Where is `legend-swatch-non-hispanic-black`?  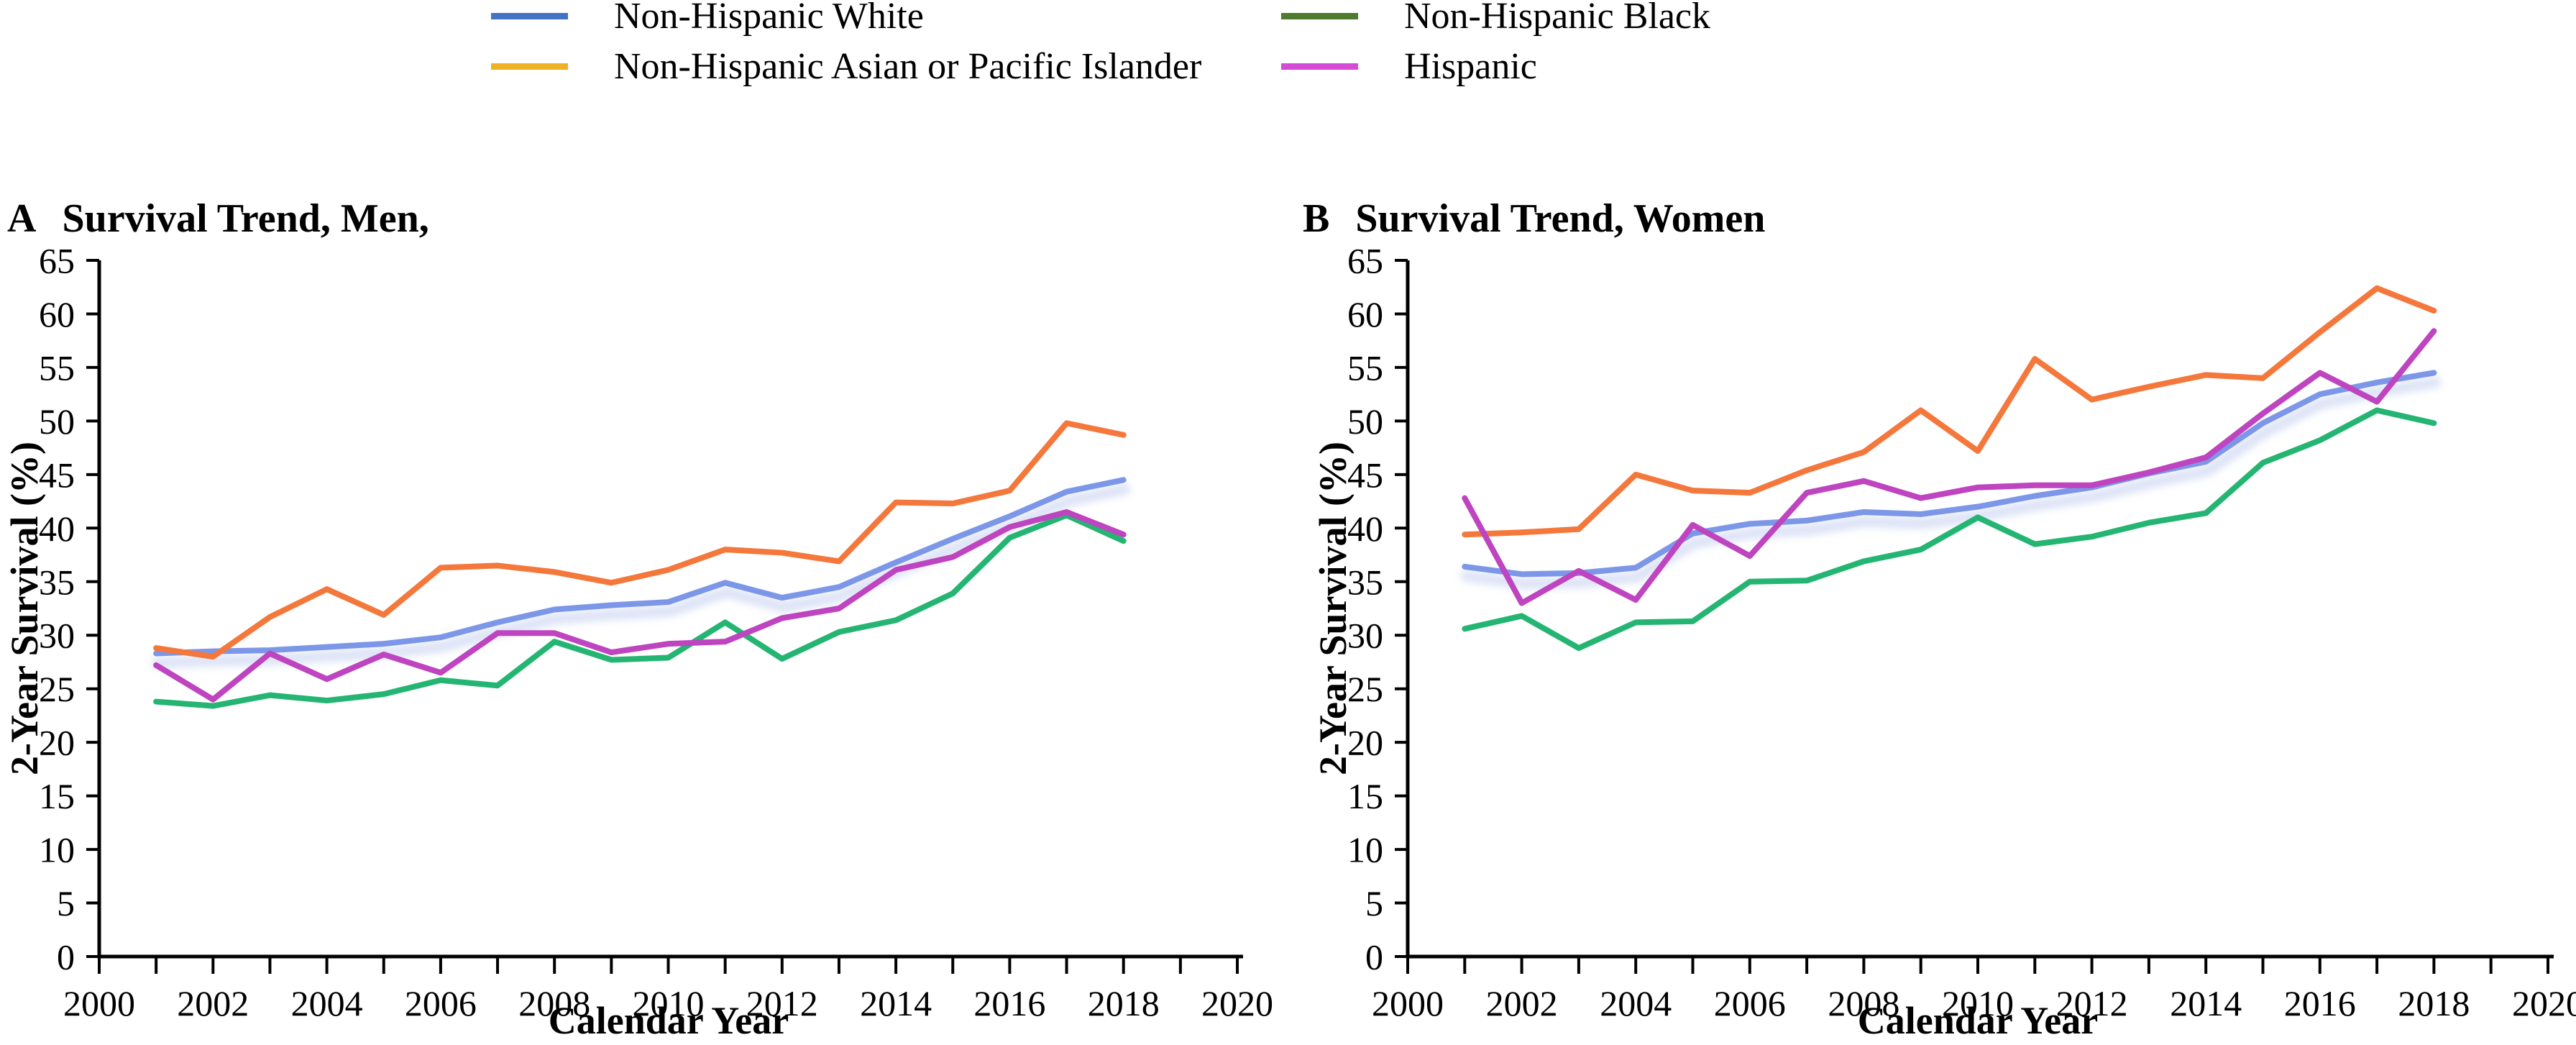 legend-swatch-non-hispanic-black is located at coordinates (1319, 15).